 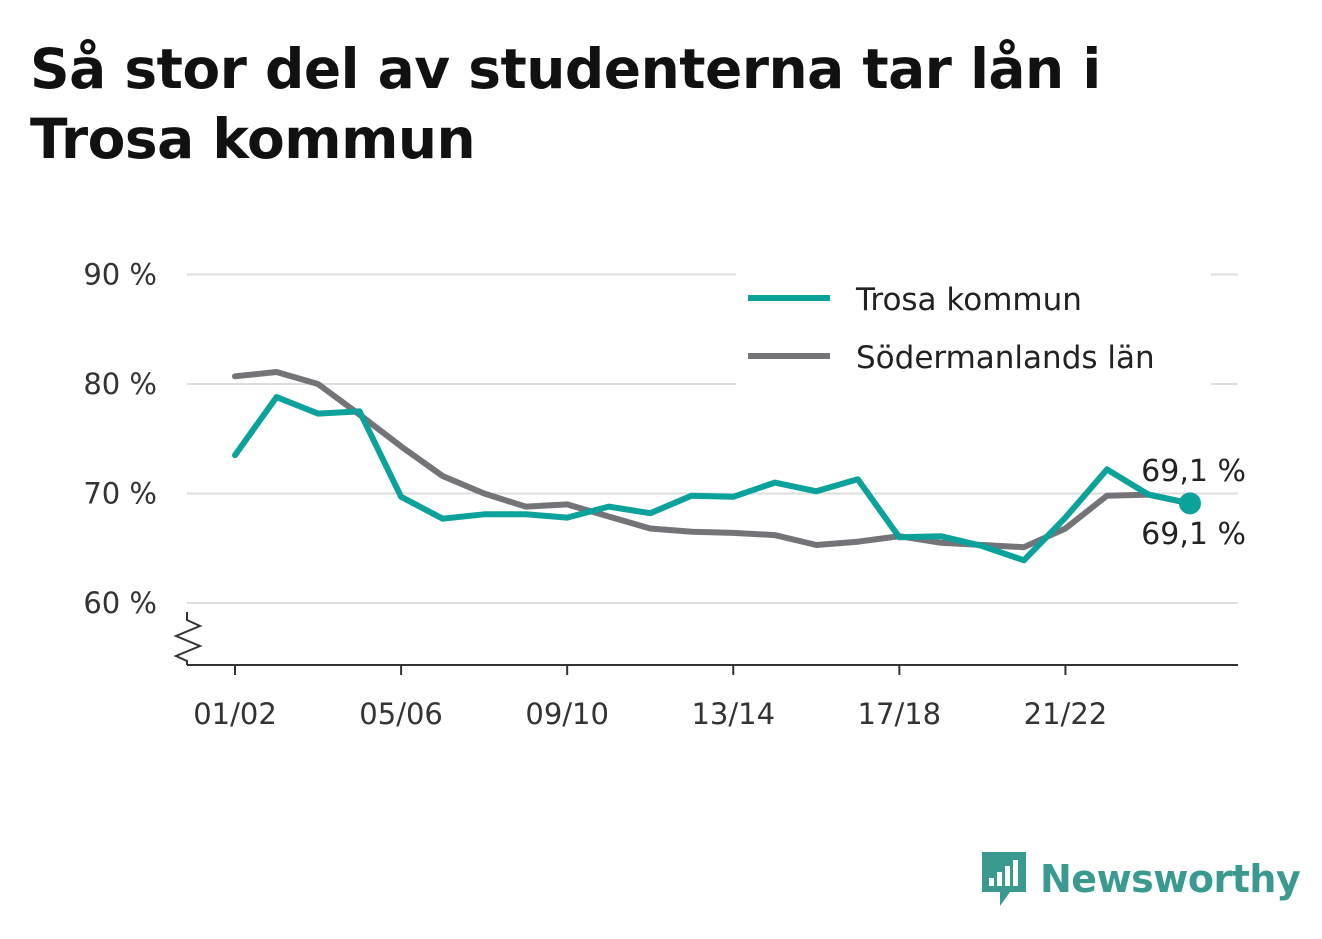 I want to click on legend: Trosa kommun Södermanlands län, so click(x=973, y=327).